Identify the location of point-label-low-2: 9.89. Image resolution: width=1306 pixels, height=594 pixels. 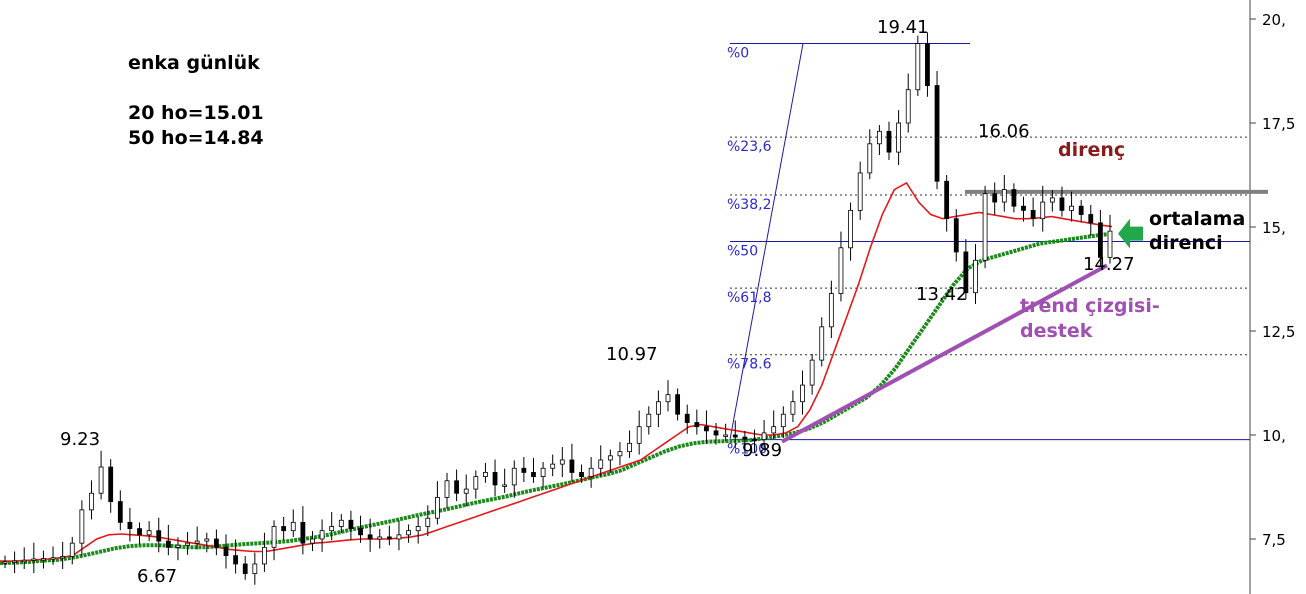
(762, 450).